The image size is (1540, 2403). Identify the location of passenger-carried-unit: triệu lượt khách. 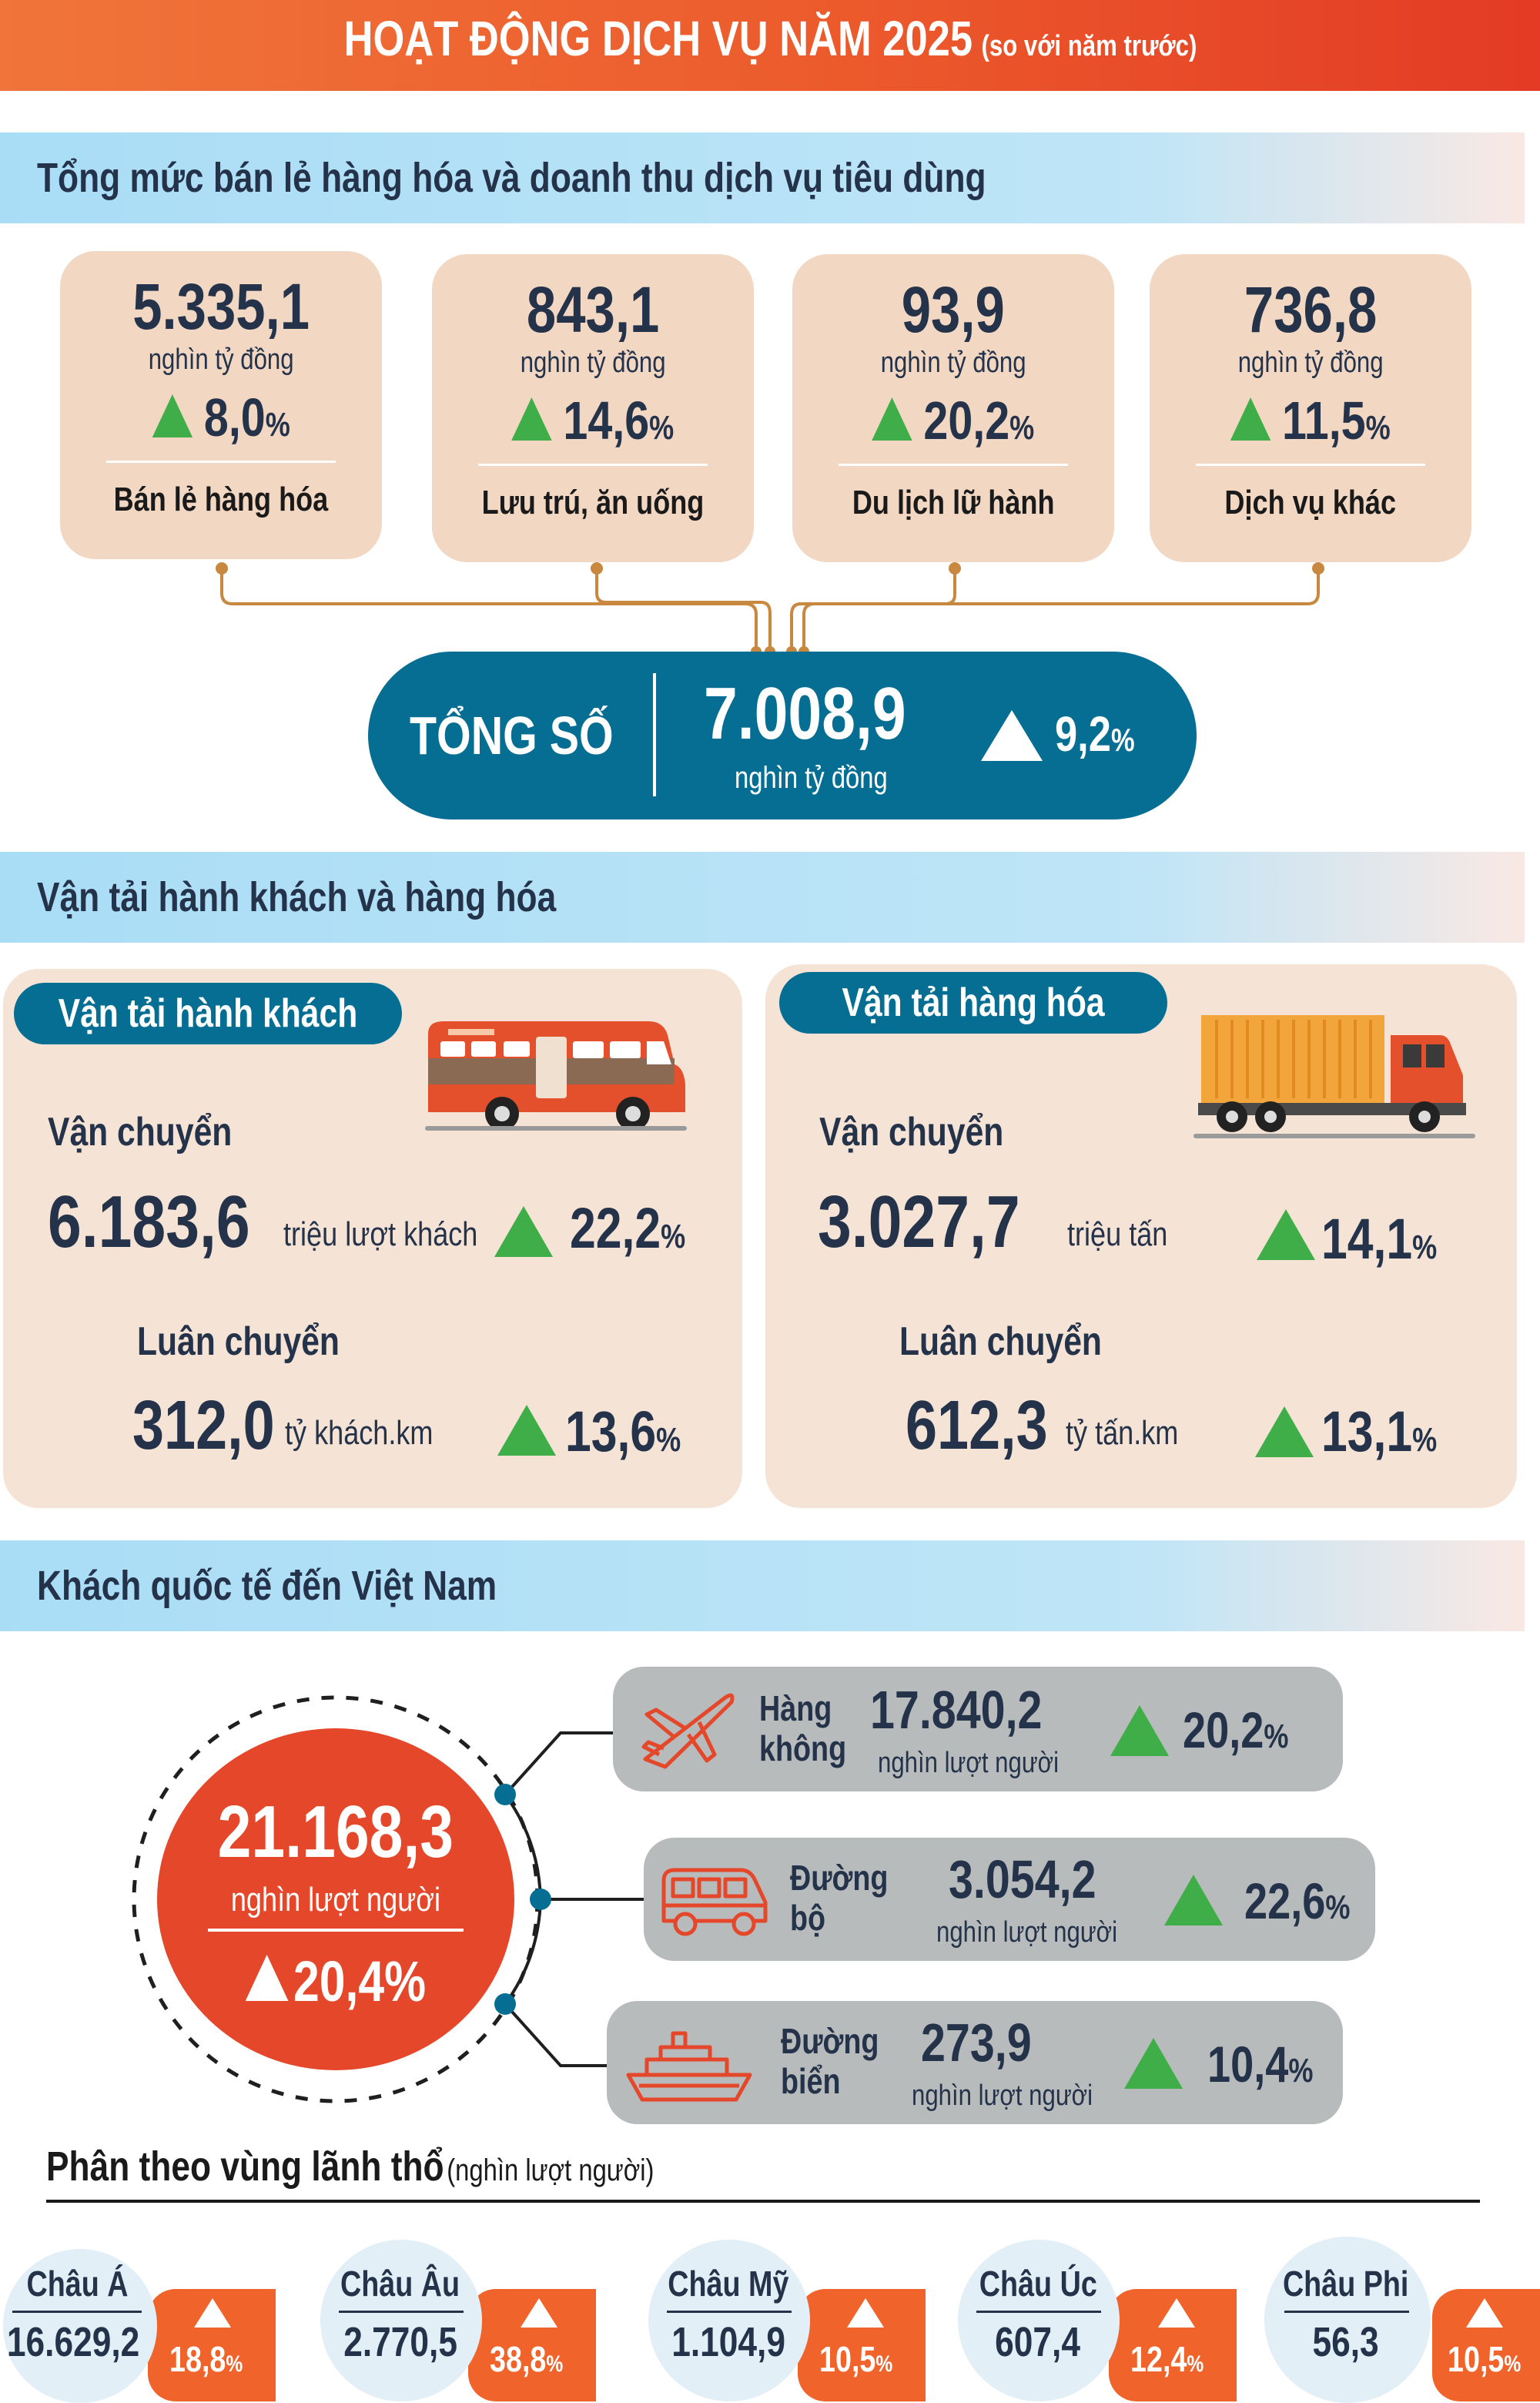
(380, 1234).